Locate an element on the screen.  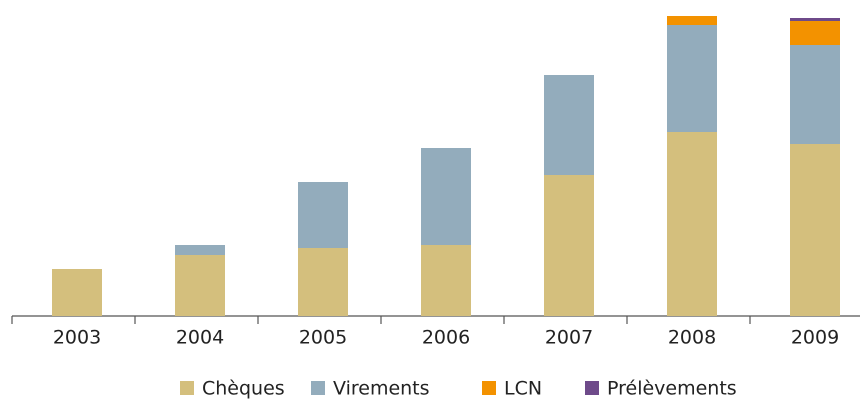
x-tick-label: 2008 is located at coordinates (692, 338).